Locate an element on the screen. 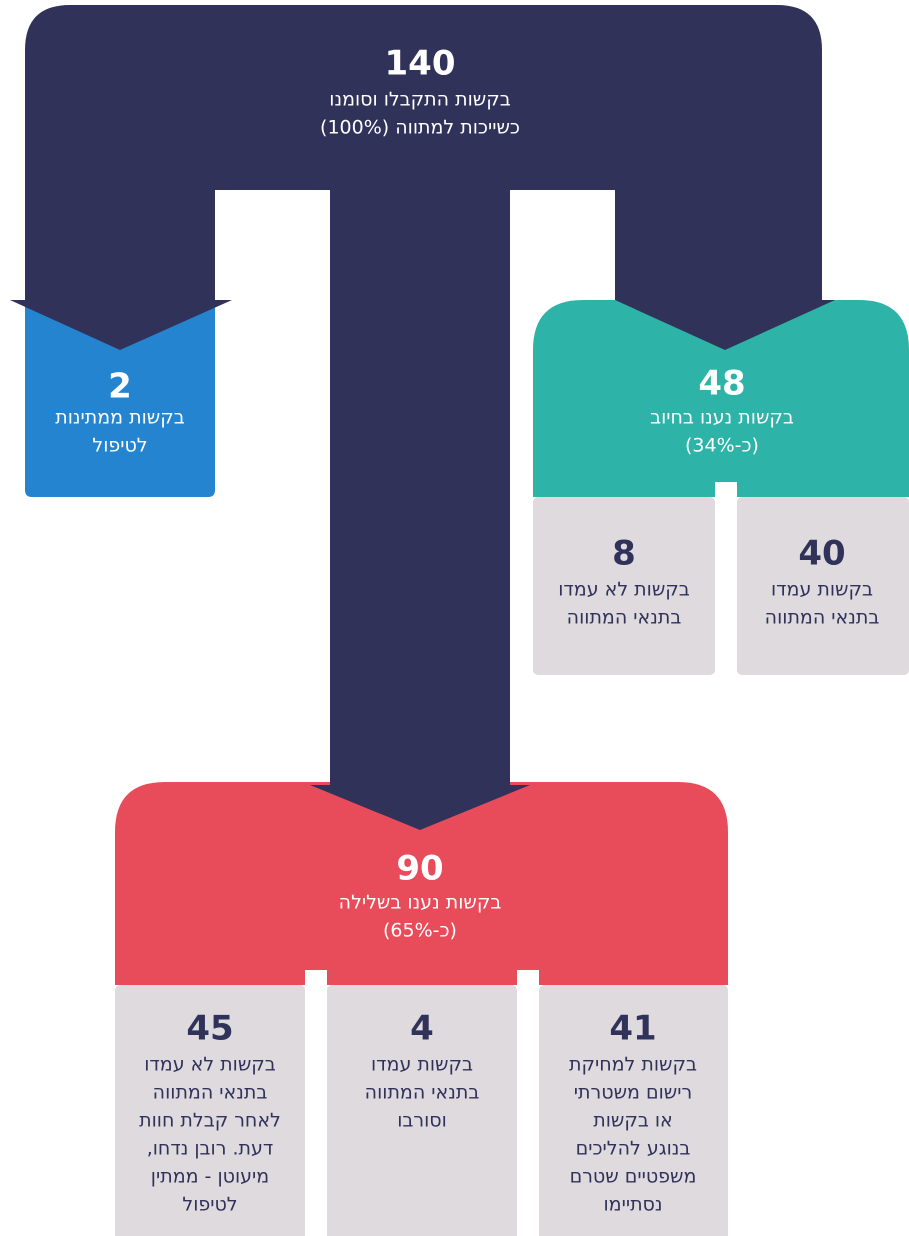 Image resolution: width=909 pixels, height=1236 pixels. node-label: רישום משטרתי is located at coordinates (633, 1093).